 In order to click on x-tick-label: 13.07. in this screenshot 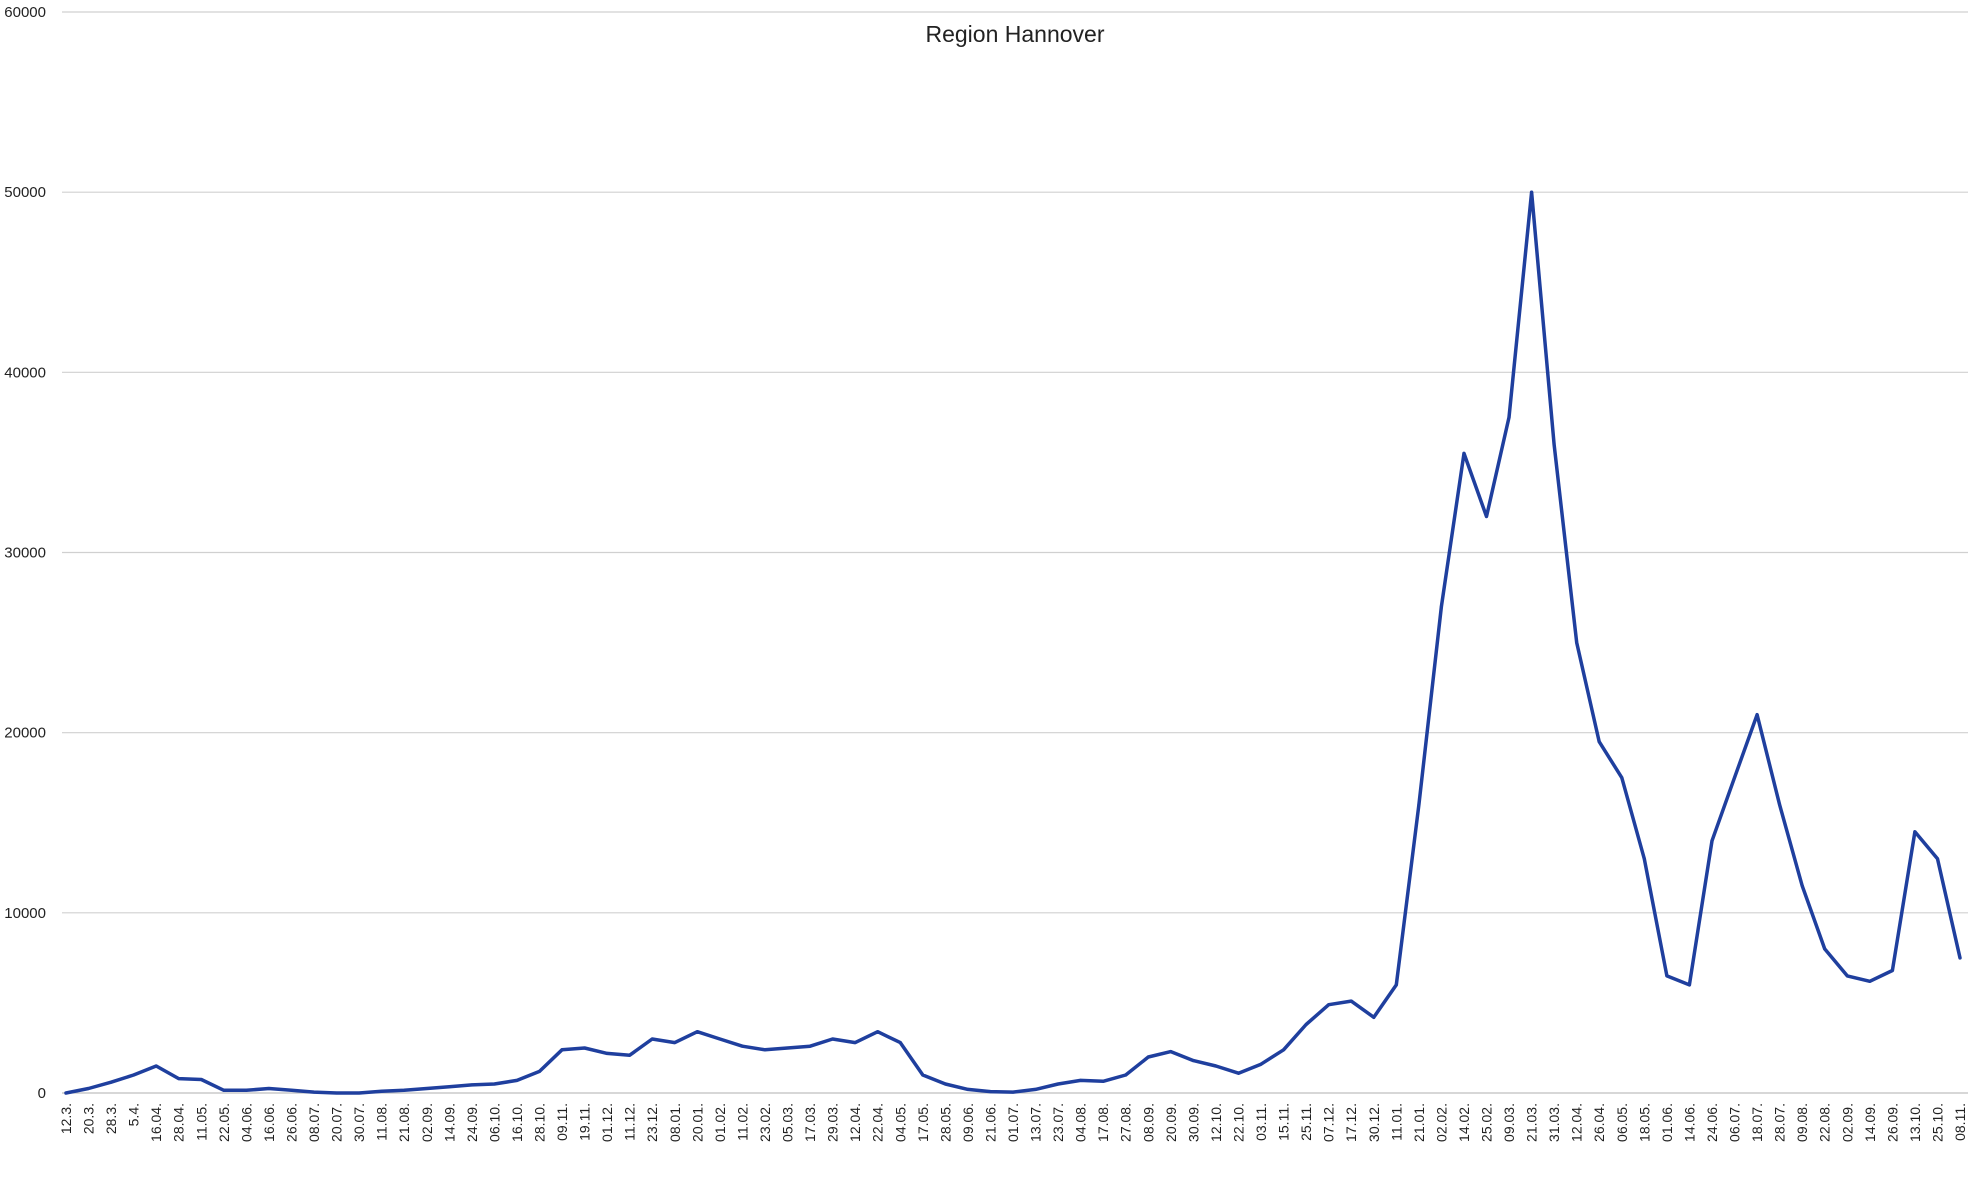, I will do `click(1036, 1122)`.